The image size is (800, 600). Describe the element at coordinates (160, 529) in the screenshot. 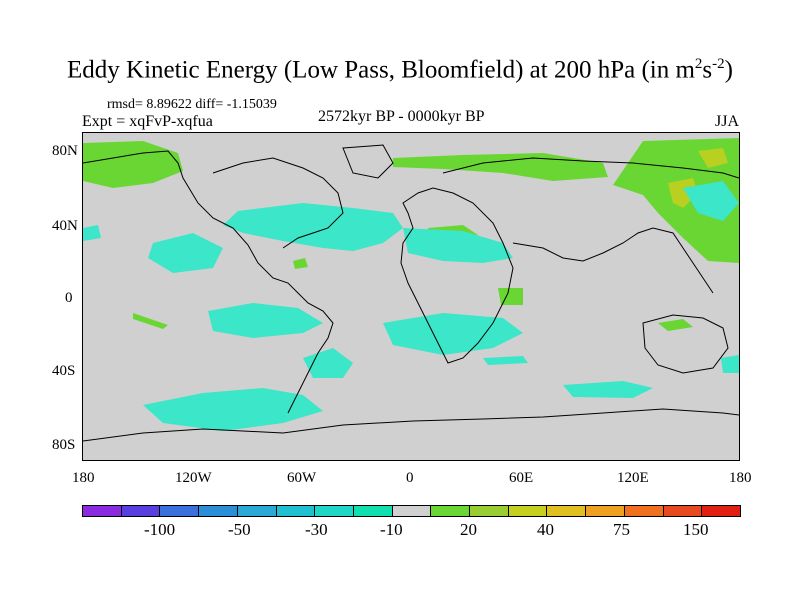

I see `colorbar-label-neg100: -100` at that location.